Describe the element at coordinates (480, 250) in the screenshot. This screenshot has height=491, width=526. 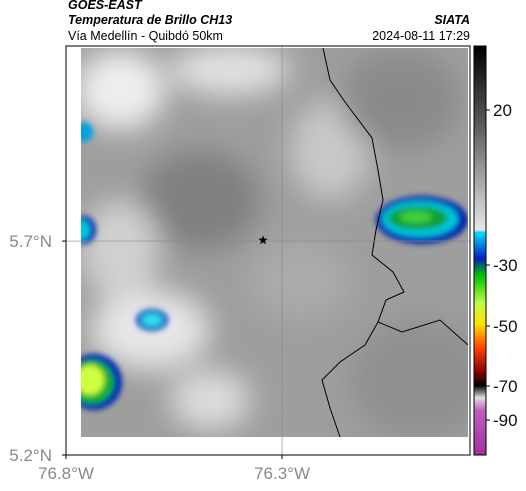
I see `colorbar` at that location.